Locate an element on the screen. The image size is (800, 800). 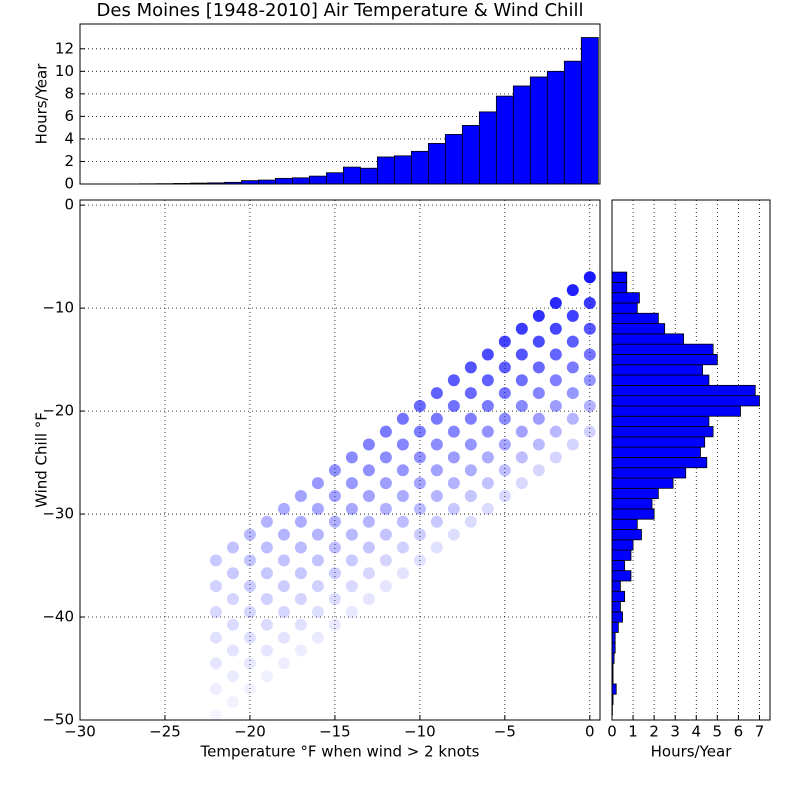
y-tick-label: 0 is located at coordinates (69, 184).